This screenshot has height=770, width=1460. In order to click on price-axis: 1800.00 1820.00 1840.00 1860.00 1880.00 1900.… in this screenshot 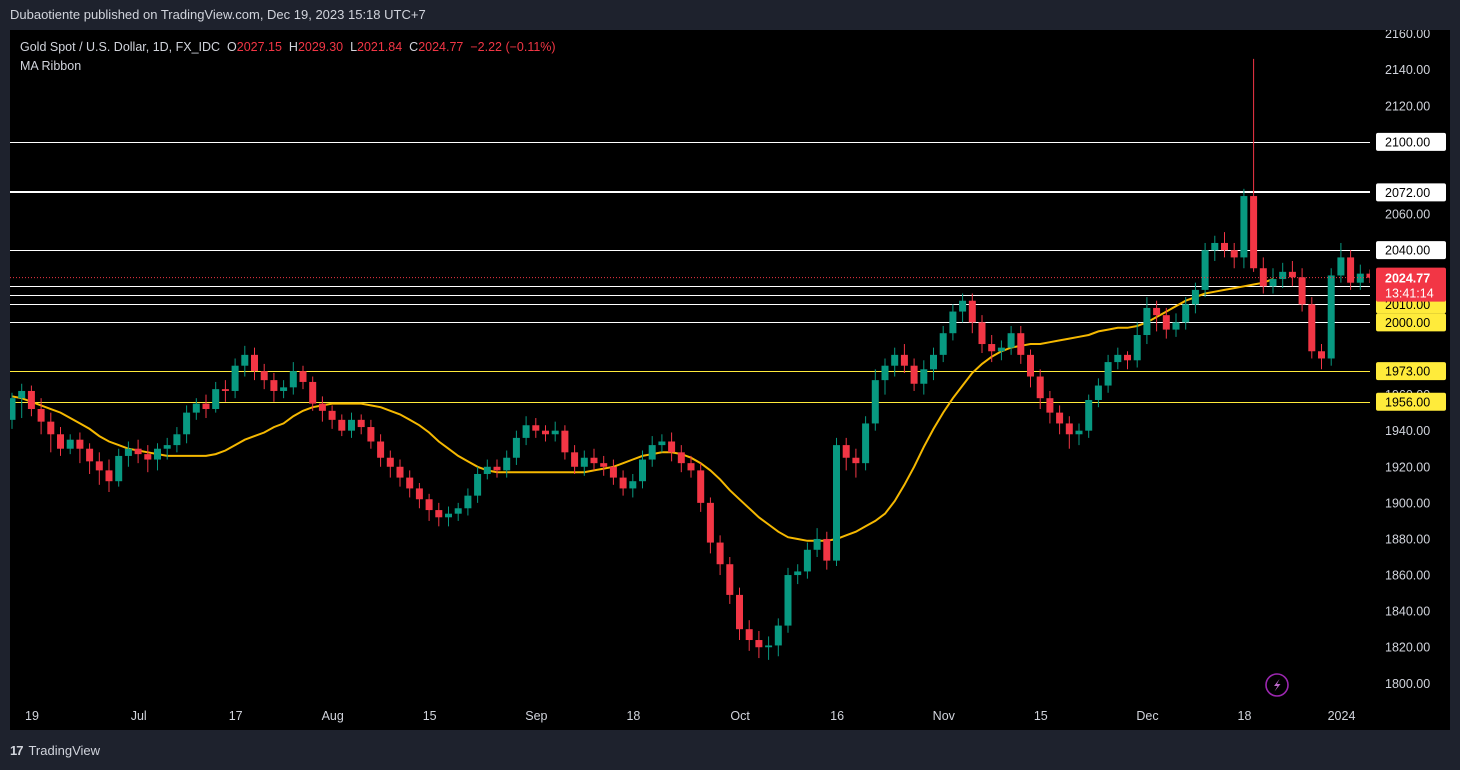, I will do `click(1410, 380)`.